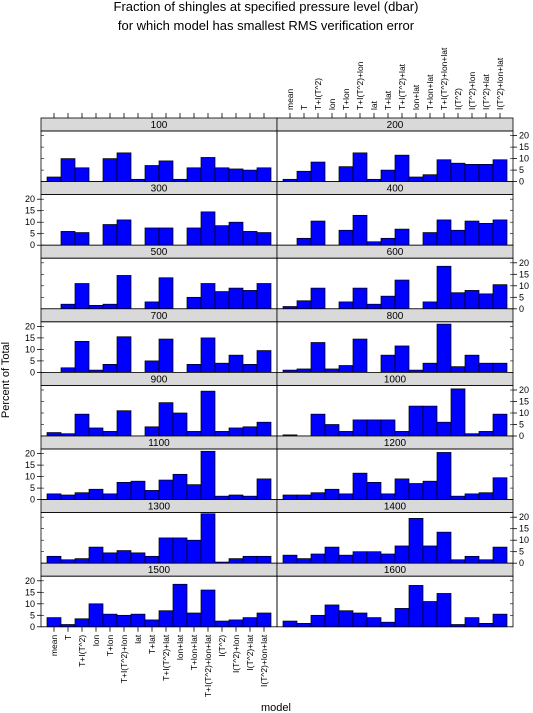 The width and height of the screenshot is (533, 713). Describe the element at coordinates (124, 659) in the screenshot. I see `category-label-bottom: T+I(T^2)+lon` at that location.